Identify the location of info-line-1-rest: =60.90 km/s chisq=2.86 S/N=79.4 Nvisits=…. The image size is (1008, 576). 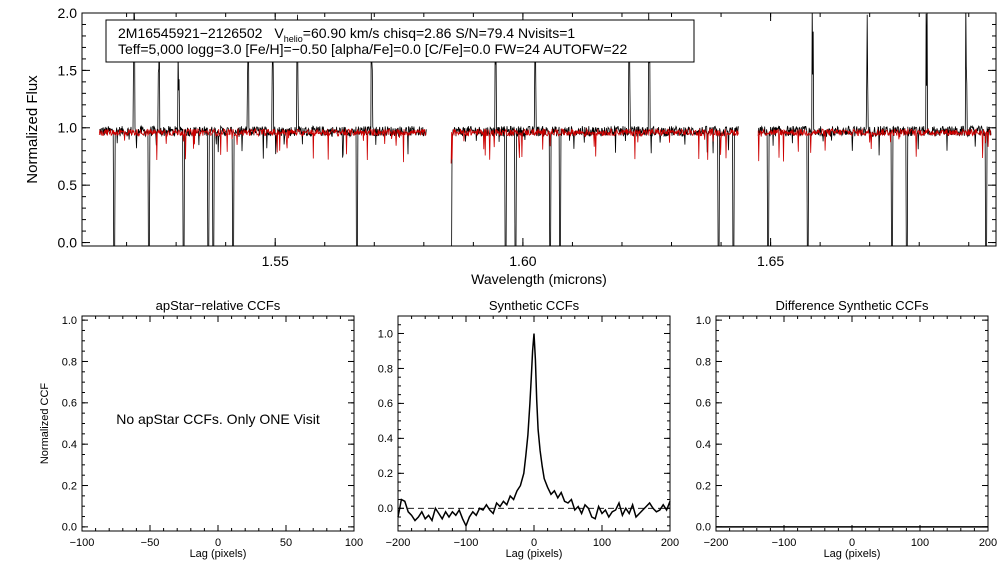
(439, 33).